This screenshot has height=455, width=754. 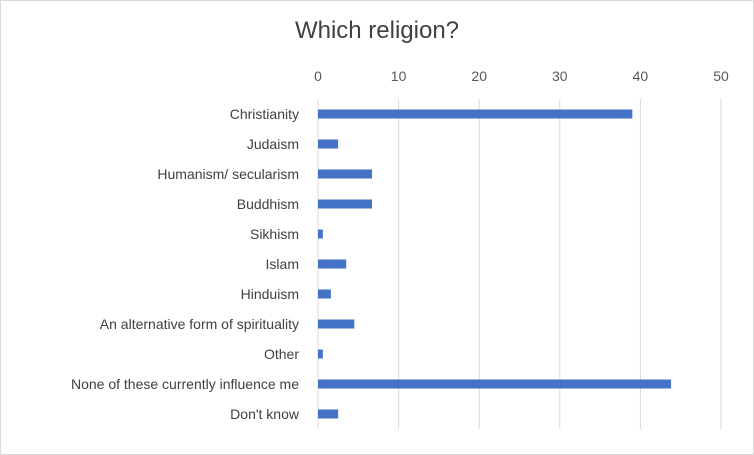 What do you see at coordinates (560, 76) in the screenshot?
I see `x-tick-label: 30` at bounding box center [560, 76].